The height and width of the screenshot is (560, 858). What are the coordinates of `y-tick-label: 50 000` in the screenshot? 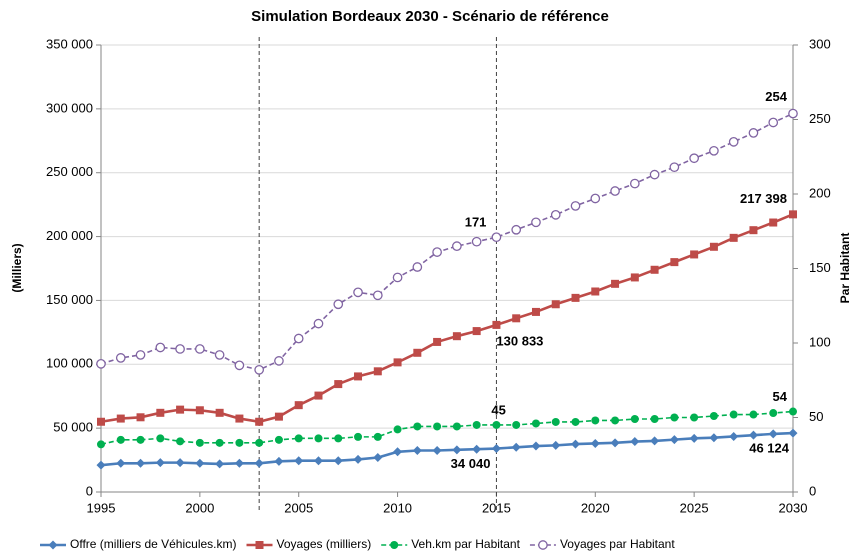 It's located at (73, 427).